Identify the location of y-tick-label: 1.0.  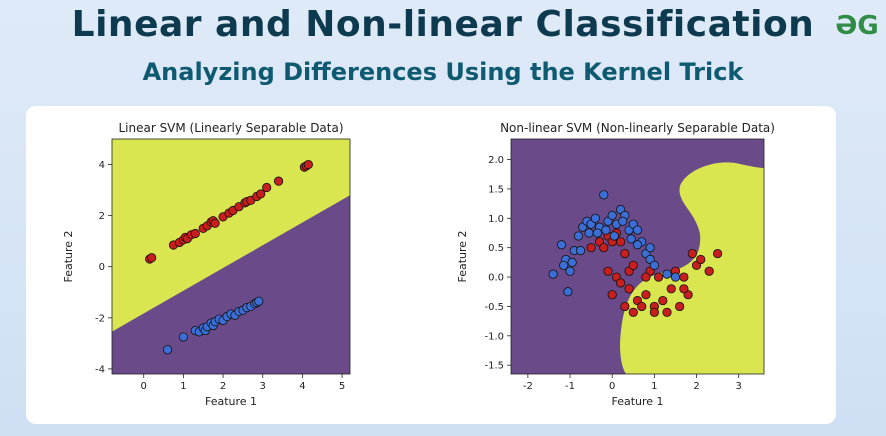
(496, 219).